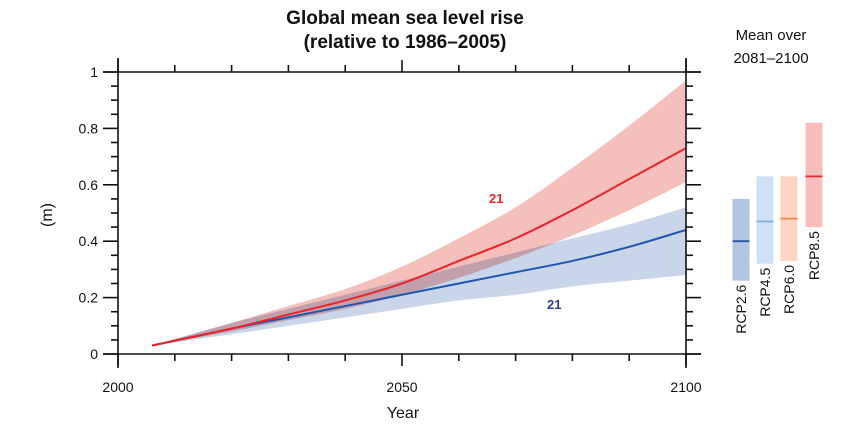 The width and height of the screenshot is (850, 438). Describe the element at coordinates (89, 128) in the screenshot. I see `y-tick-label: 0.8` at that location.